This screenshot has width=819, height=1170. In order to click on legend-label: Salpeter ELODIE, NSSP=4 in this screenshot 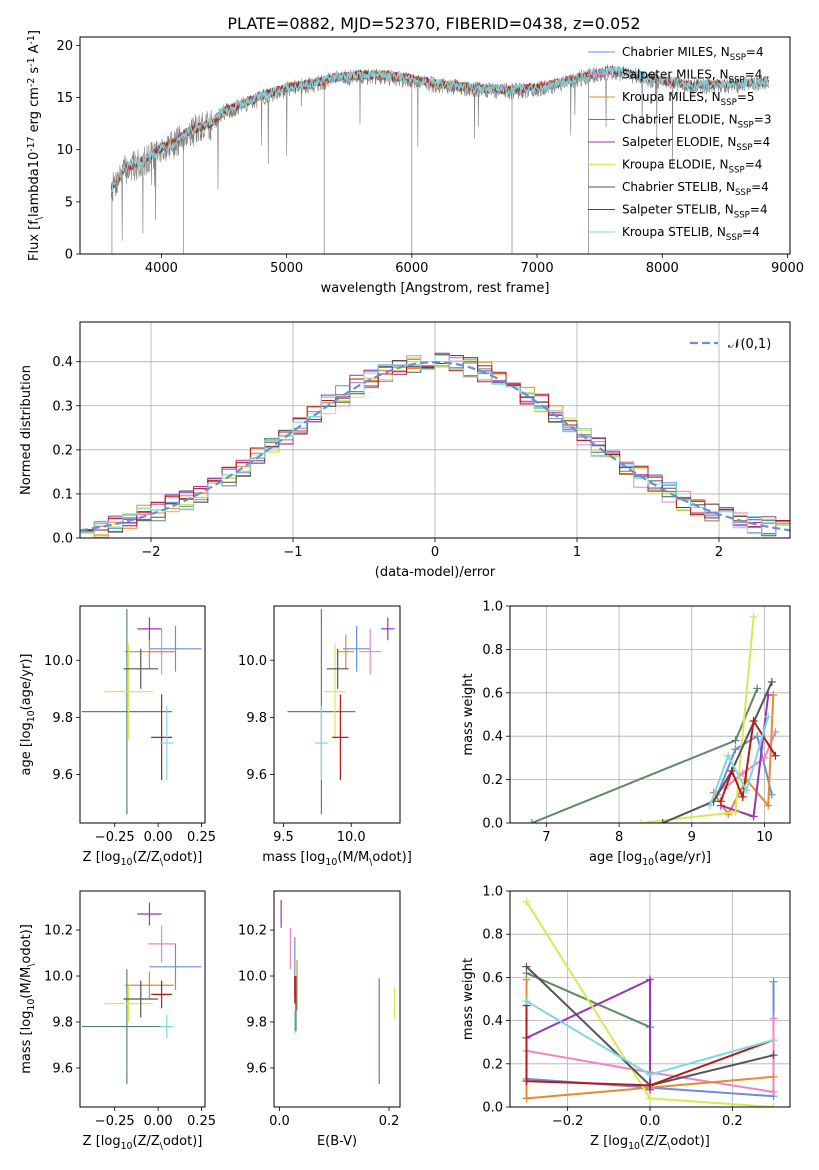, I will do `click(696, 144)`.